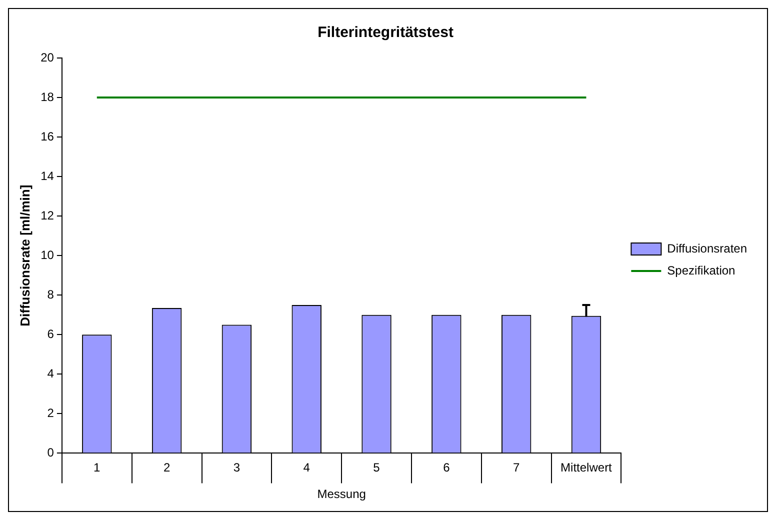 Image resolution: width=776 pixels, height=520 pixels. I want to click on y-tick-label: 14, so click(47, 175).